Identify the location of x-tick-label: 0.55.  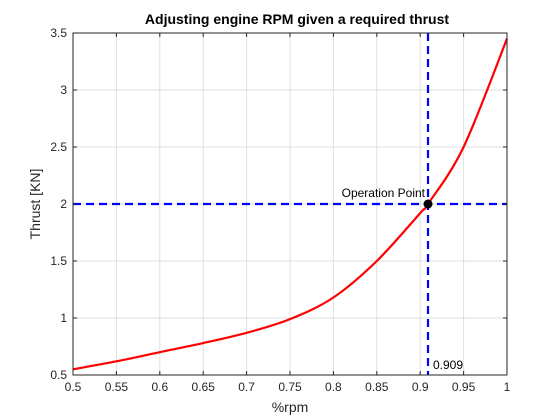
(117, 387).